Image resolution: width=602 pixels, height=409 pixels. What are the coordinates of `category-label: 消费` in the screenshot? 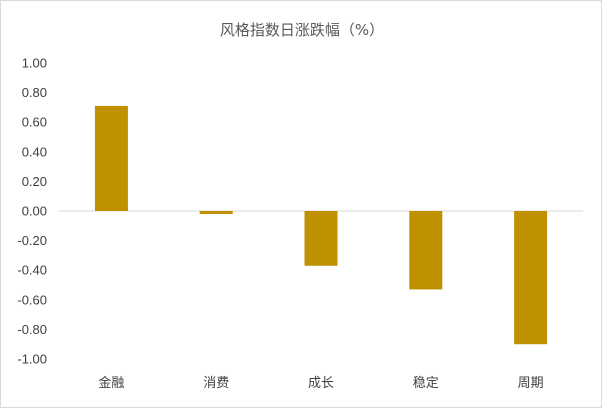 It's located at (216, 383).